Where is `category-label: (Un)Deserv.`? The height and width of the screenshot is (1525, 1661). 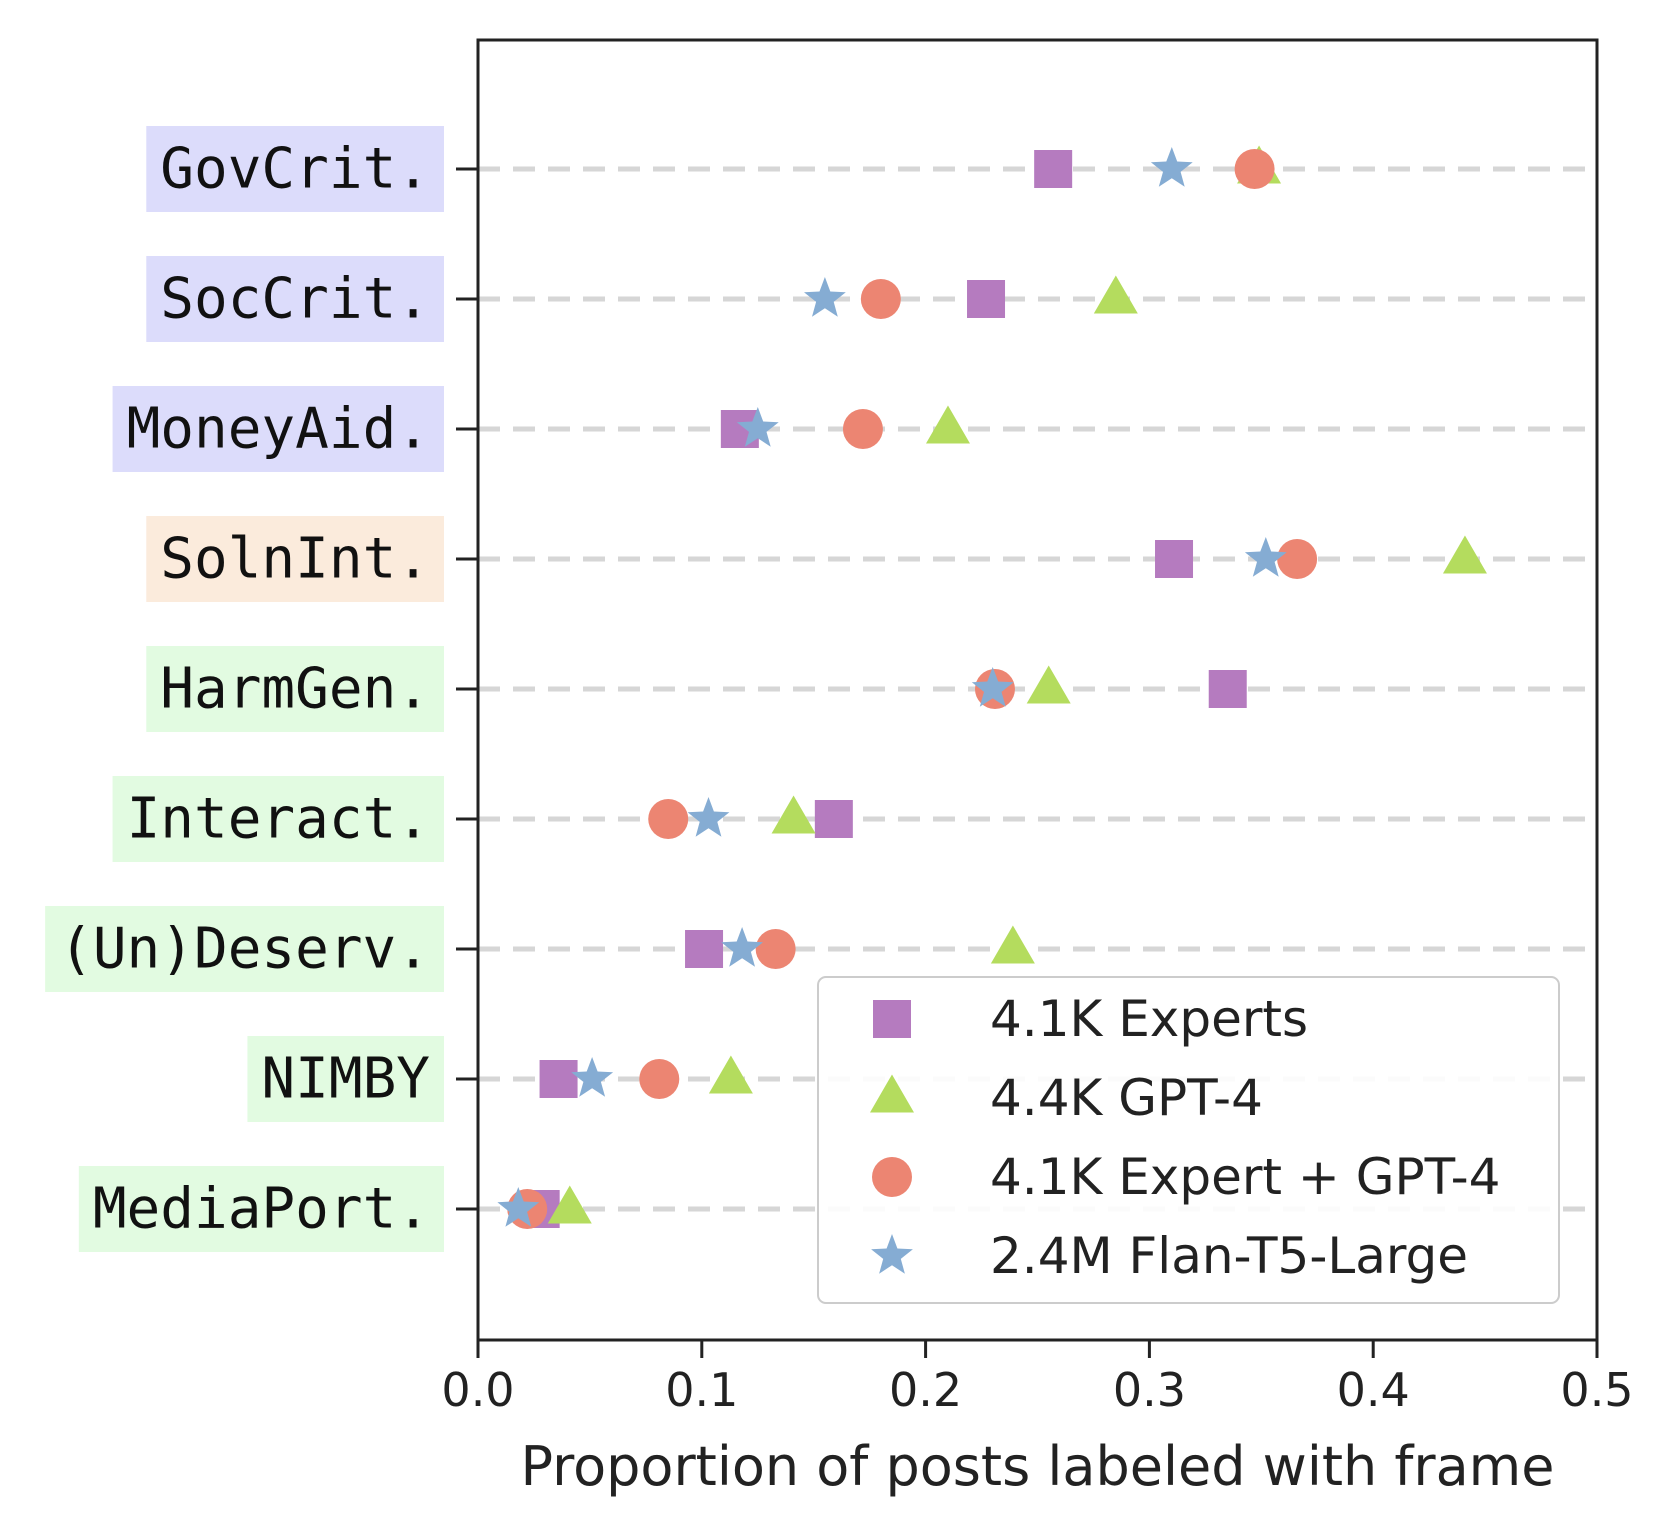
category-label: (Un)Deserv. is located at coordinates (244, 949).